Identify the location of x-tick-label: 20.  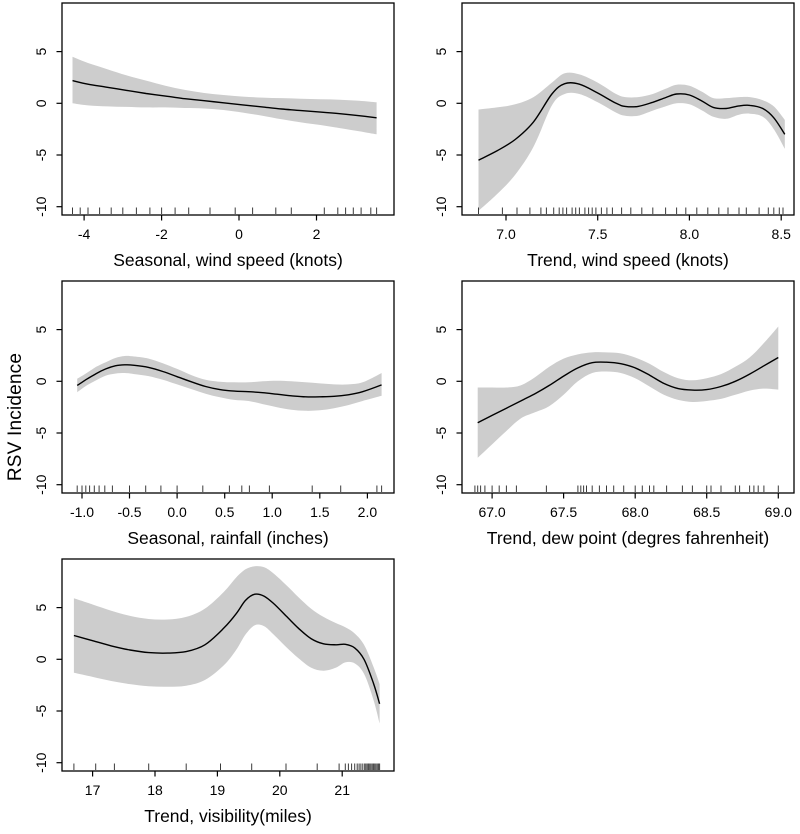
(280, 790).